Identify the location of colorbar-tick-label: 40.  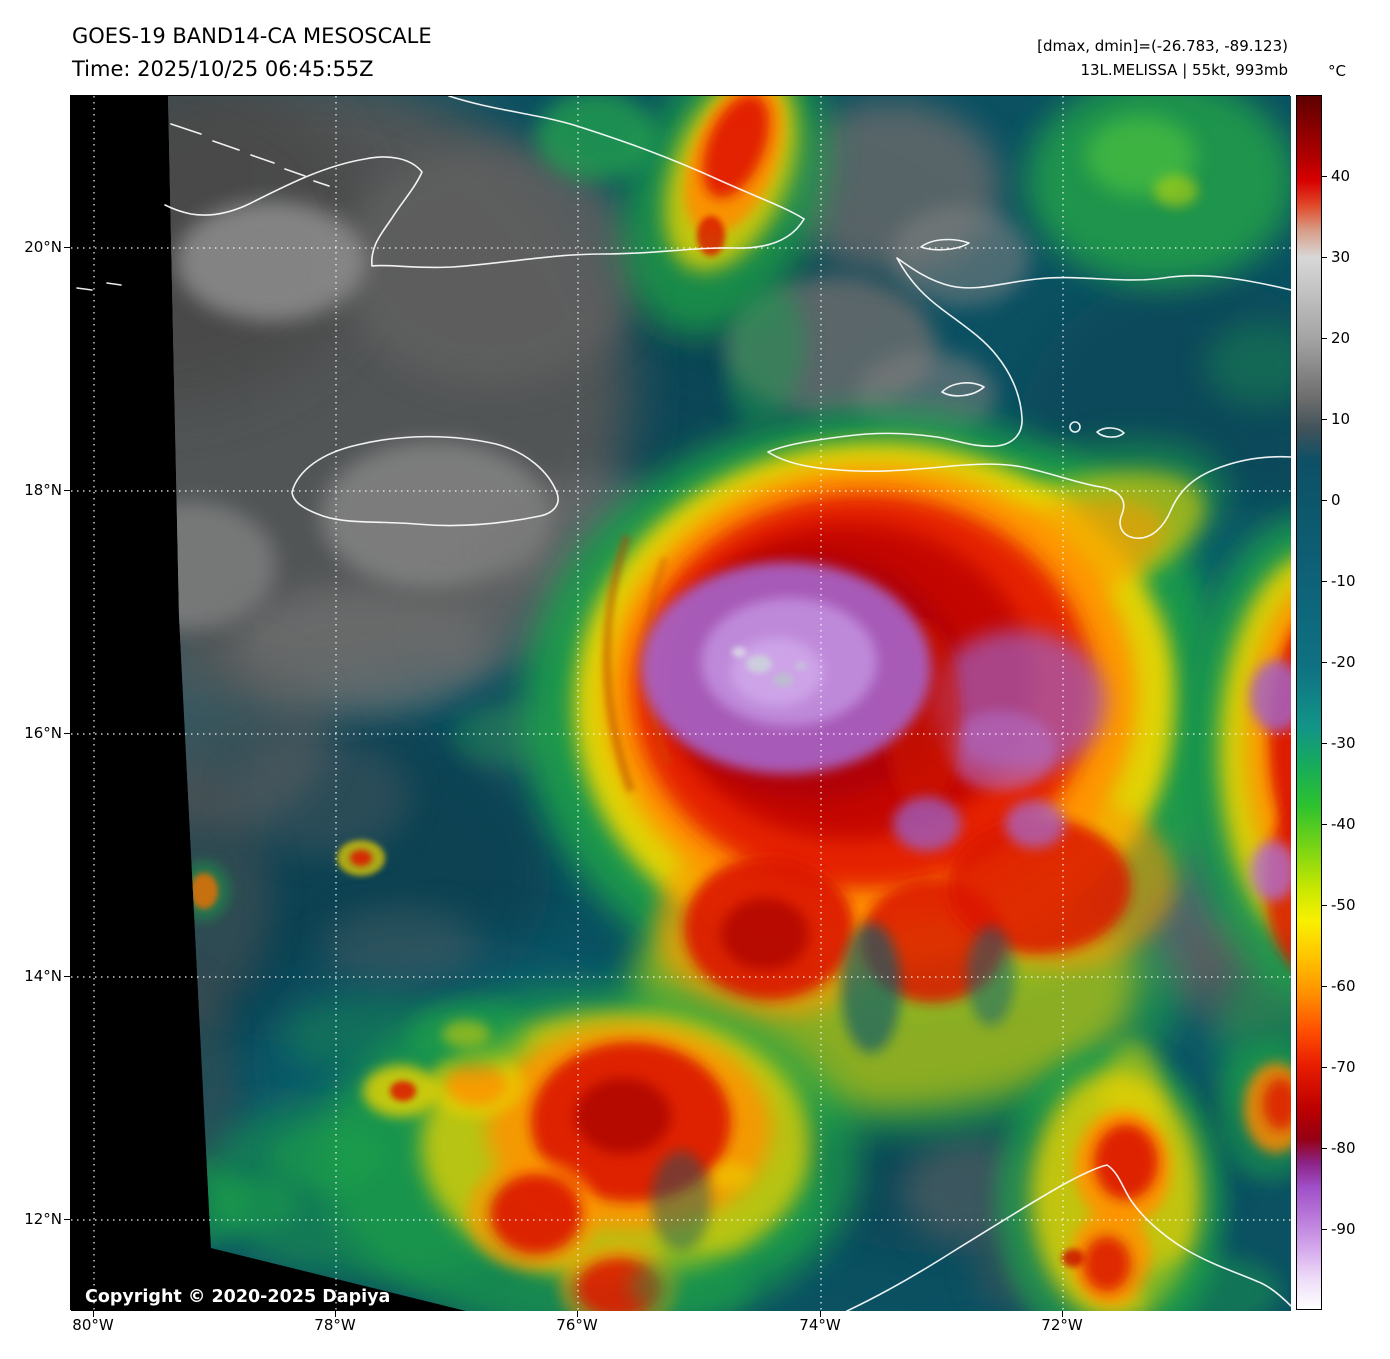
(1341, 176).